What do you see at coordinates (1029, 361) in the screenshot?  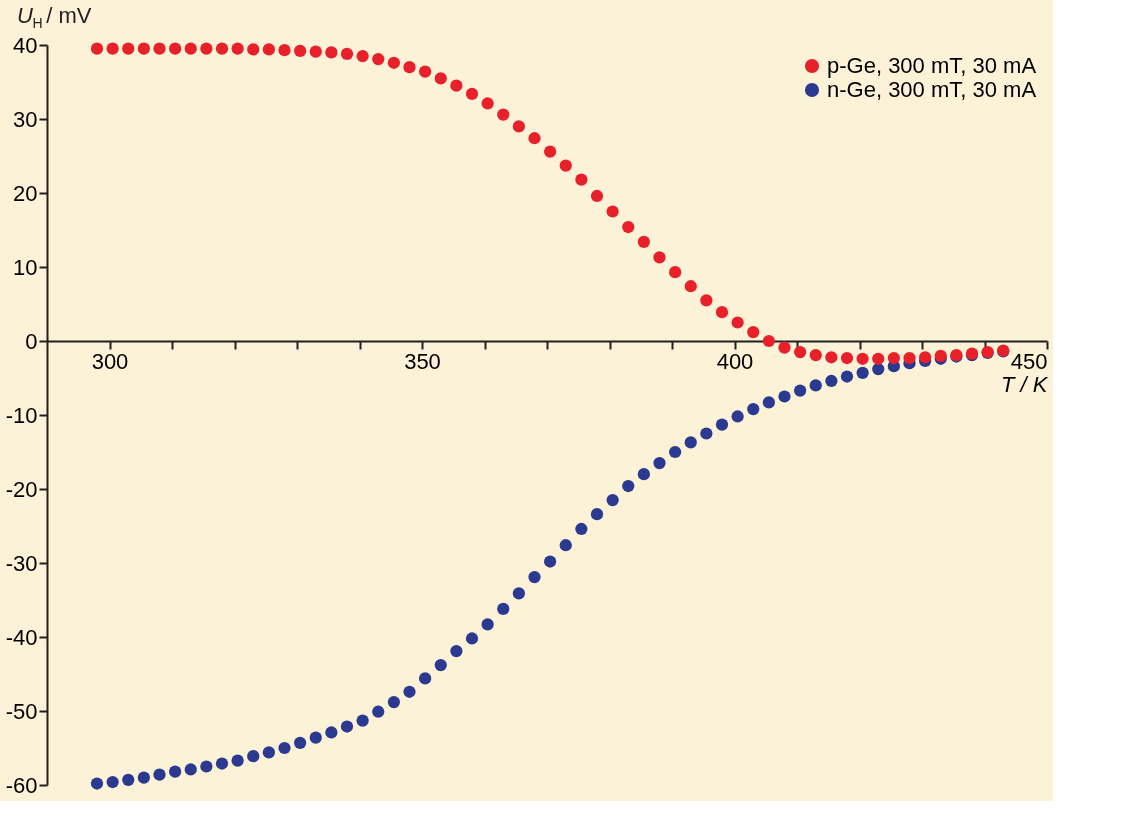 I see `x-tick-label: 450` at bounding box center [1029, 361].